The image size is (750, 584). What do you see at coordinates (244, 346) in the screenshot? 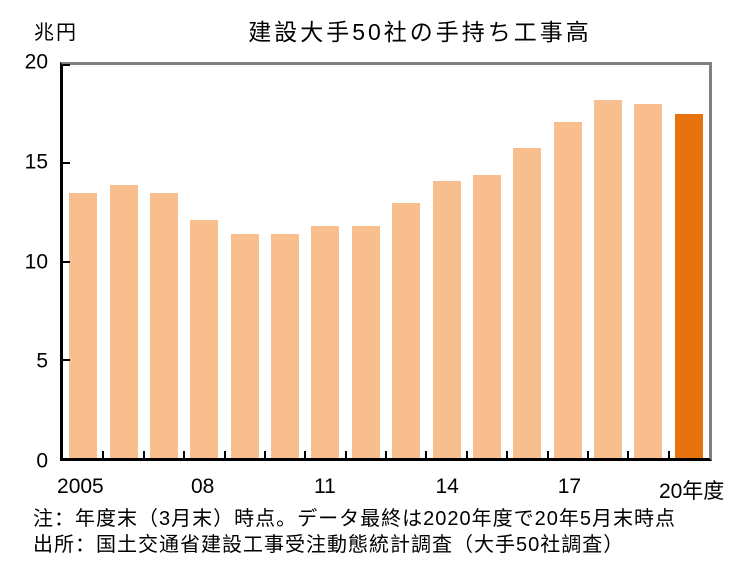
I see `bar-2009` at bounding box center [244, 346].